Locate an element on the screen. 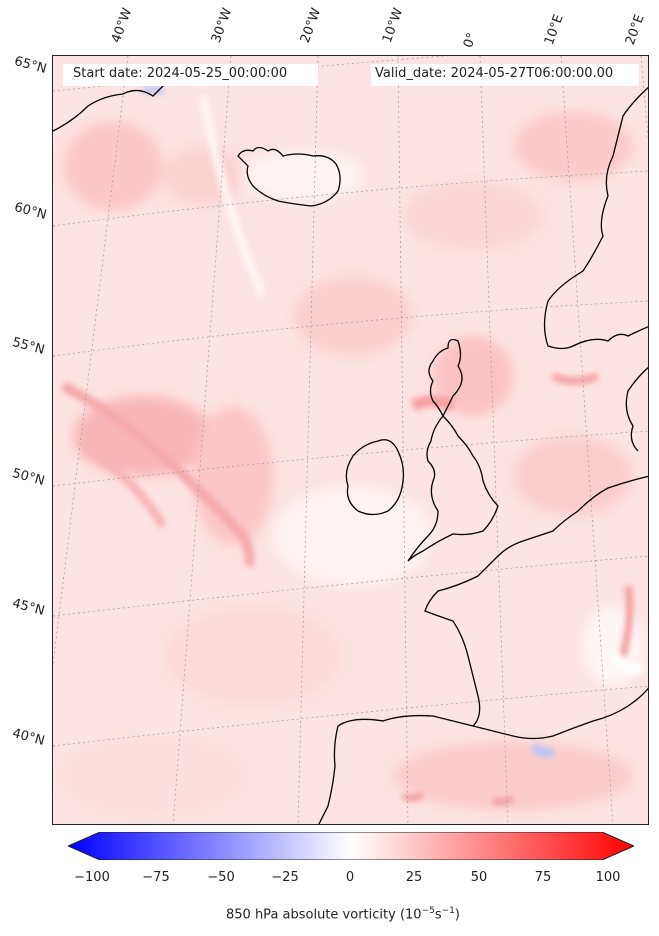 The height and width of the screenshot is (936, 659). iceland-coast is located at coordinates (289, 176).